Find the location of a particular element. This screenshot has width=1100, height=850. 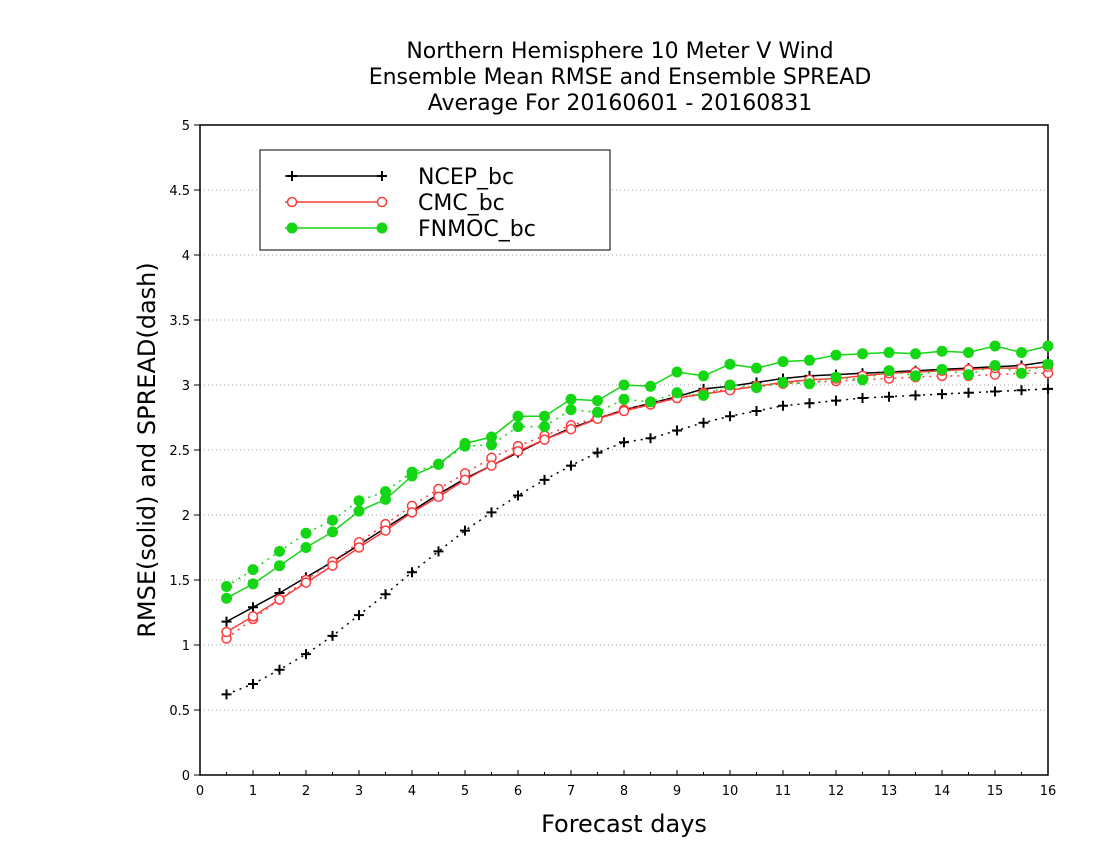

y-tick-label-1: 0.5 is located at coordinates (179, 711).